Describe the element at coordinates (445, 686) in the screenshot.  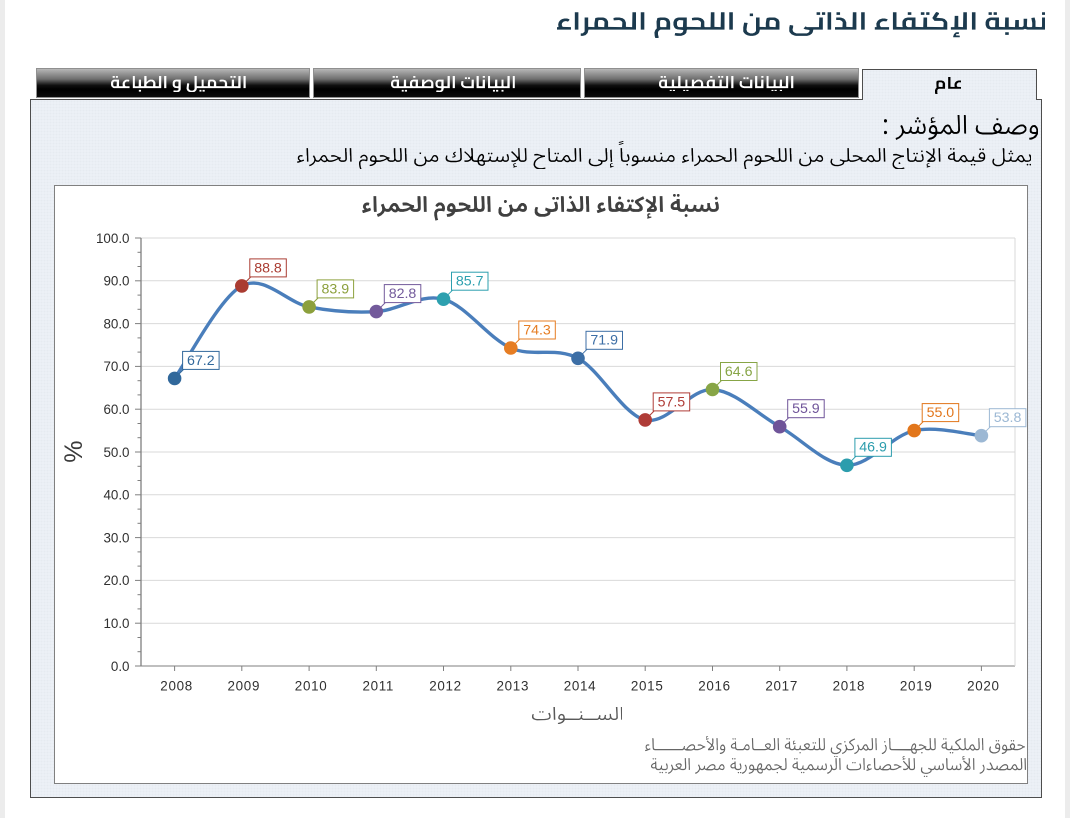
I see `svg-text: 2012` at that location.